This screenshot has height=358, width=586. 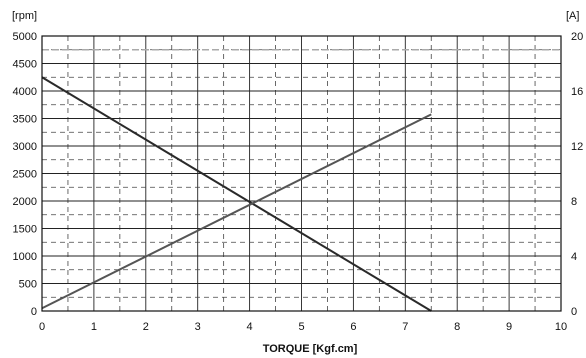 What do you see at coordinates (25, 65) in the screenshot?
I see `y-left-tick-label: 4500` at bounding box center [25, 65].